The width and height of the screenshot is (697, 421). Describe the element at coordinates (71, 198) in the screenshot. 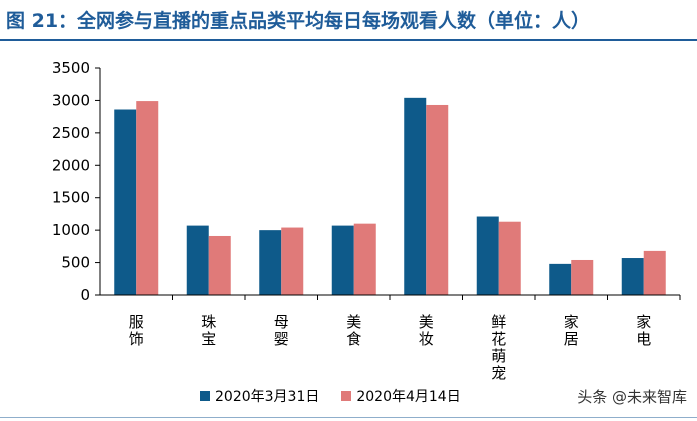

I see `y-tick-label: 1500` at that location.